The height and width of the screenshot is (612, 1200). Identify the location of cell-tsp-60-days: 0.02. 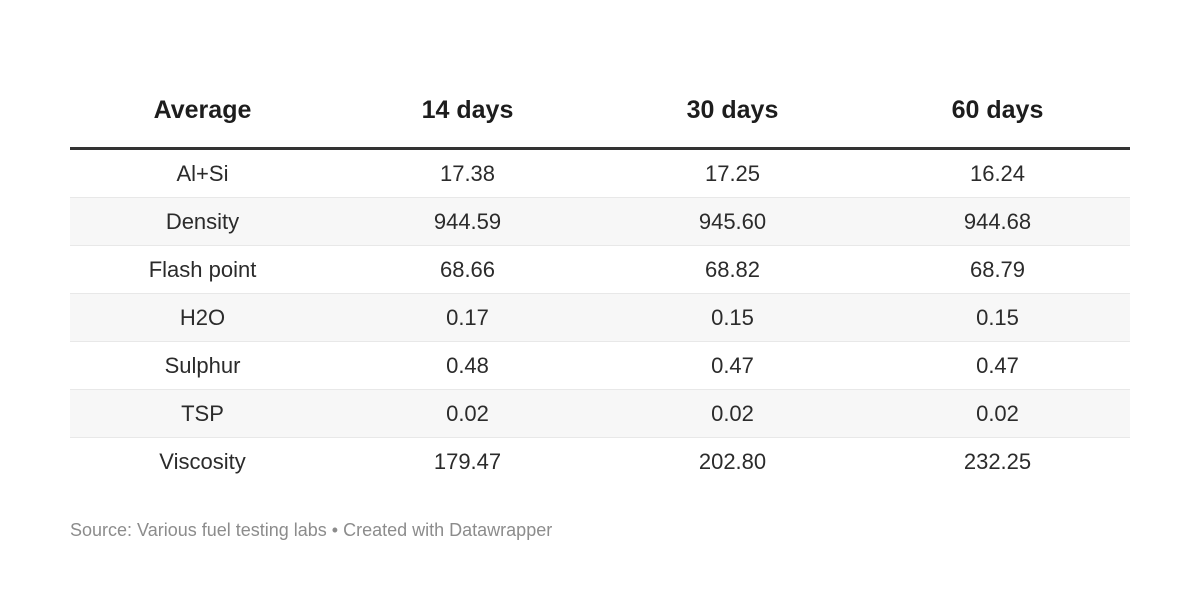
(997, 413).